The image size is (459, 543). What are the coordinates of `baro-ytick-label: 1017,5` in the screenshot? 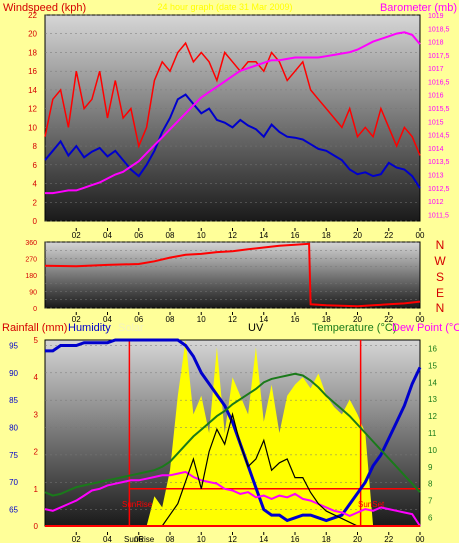 It's located at (439, 56).